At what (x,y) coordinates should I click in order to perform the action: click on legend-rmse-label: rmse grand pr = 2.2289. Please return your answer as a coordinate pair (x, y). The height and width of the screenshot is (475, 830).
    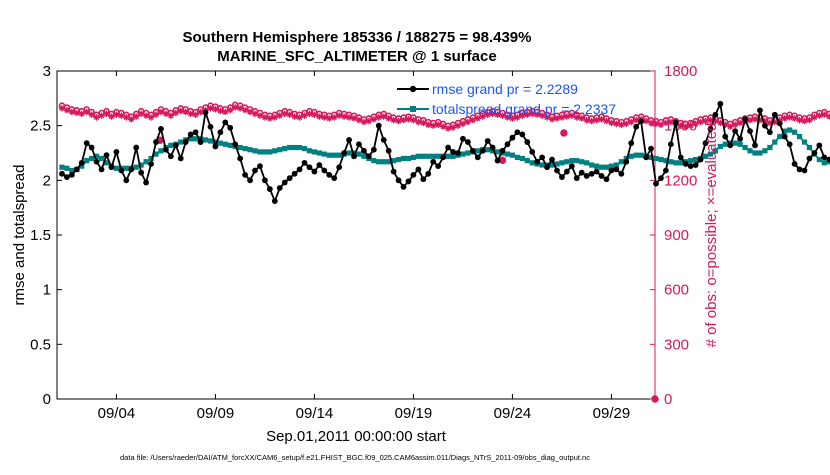
    Looking at the image, I should click on (505, 89).